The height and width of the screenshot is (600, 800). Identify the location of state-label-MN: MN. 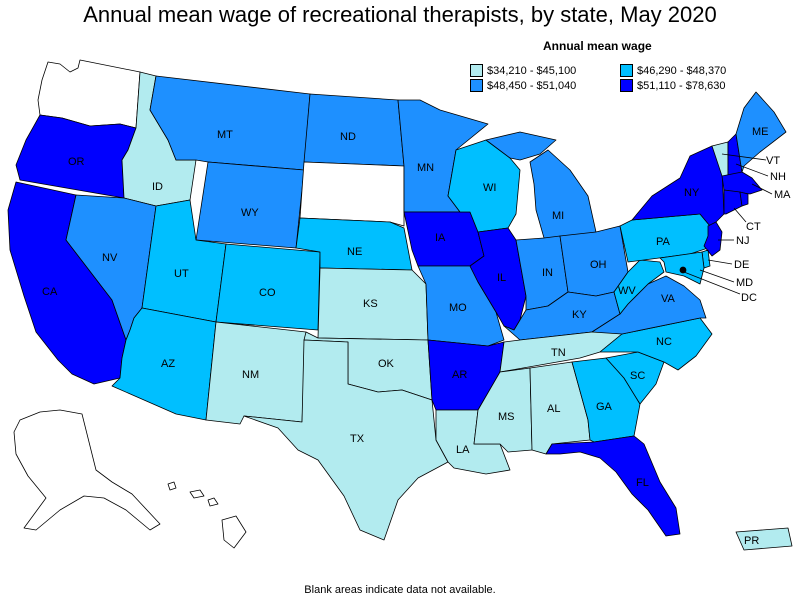
(425, 168).